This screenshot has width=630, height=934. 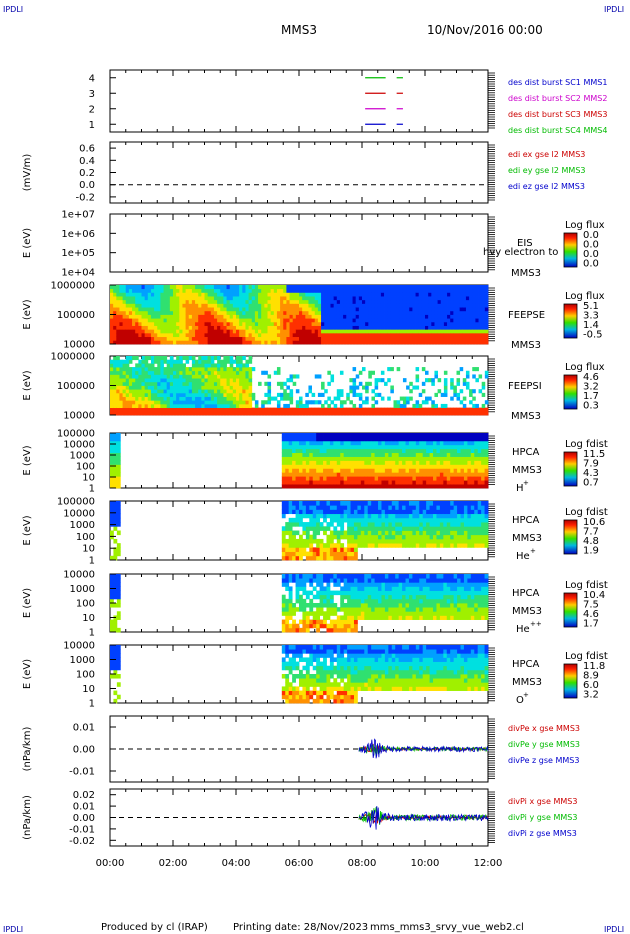 I want to click on colorbar-title: Log flux, so click(x=585, y=367).